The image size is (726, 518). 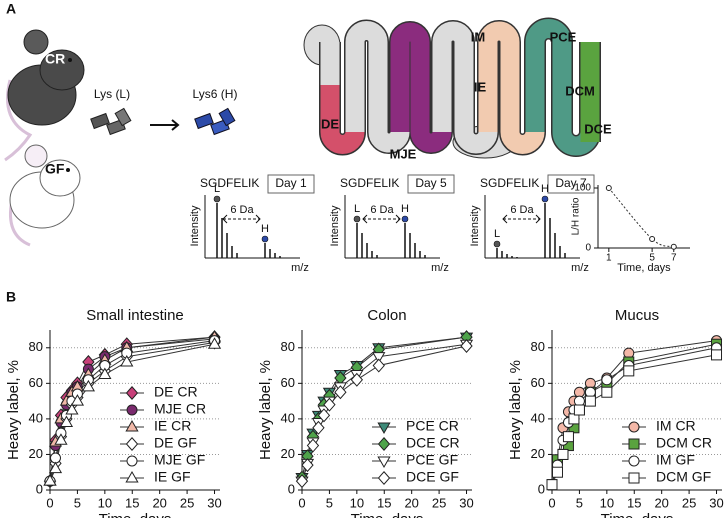 What do you see at coordinates (214, 502) in the screenshot?
I see `x-tick-label: 30` at bounding box center [214, 502].